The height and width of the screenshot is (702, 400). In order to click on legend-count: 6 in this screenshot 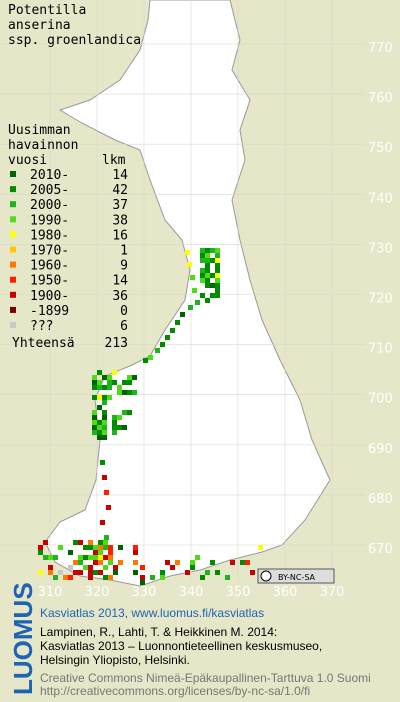, I will do `click(124, 326)`.